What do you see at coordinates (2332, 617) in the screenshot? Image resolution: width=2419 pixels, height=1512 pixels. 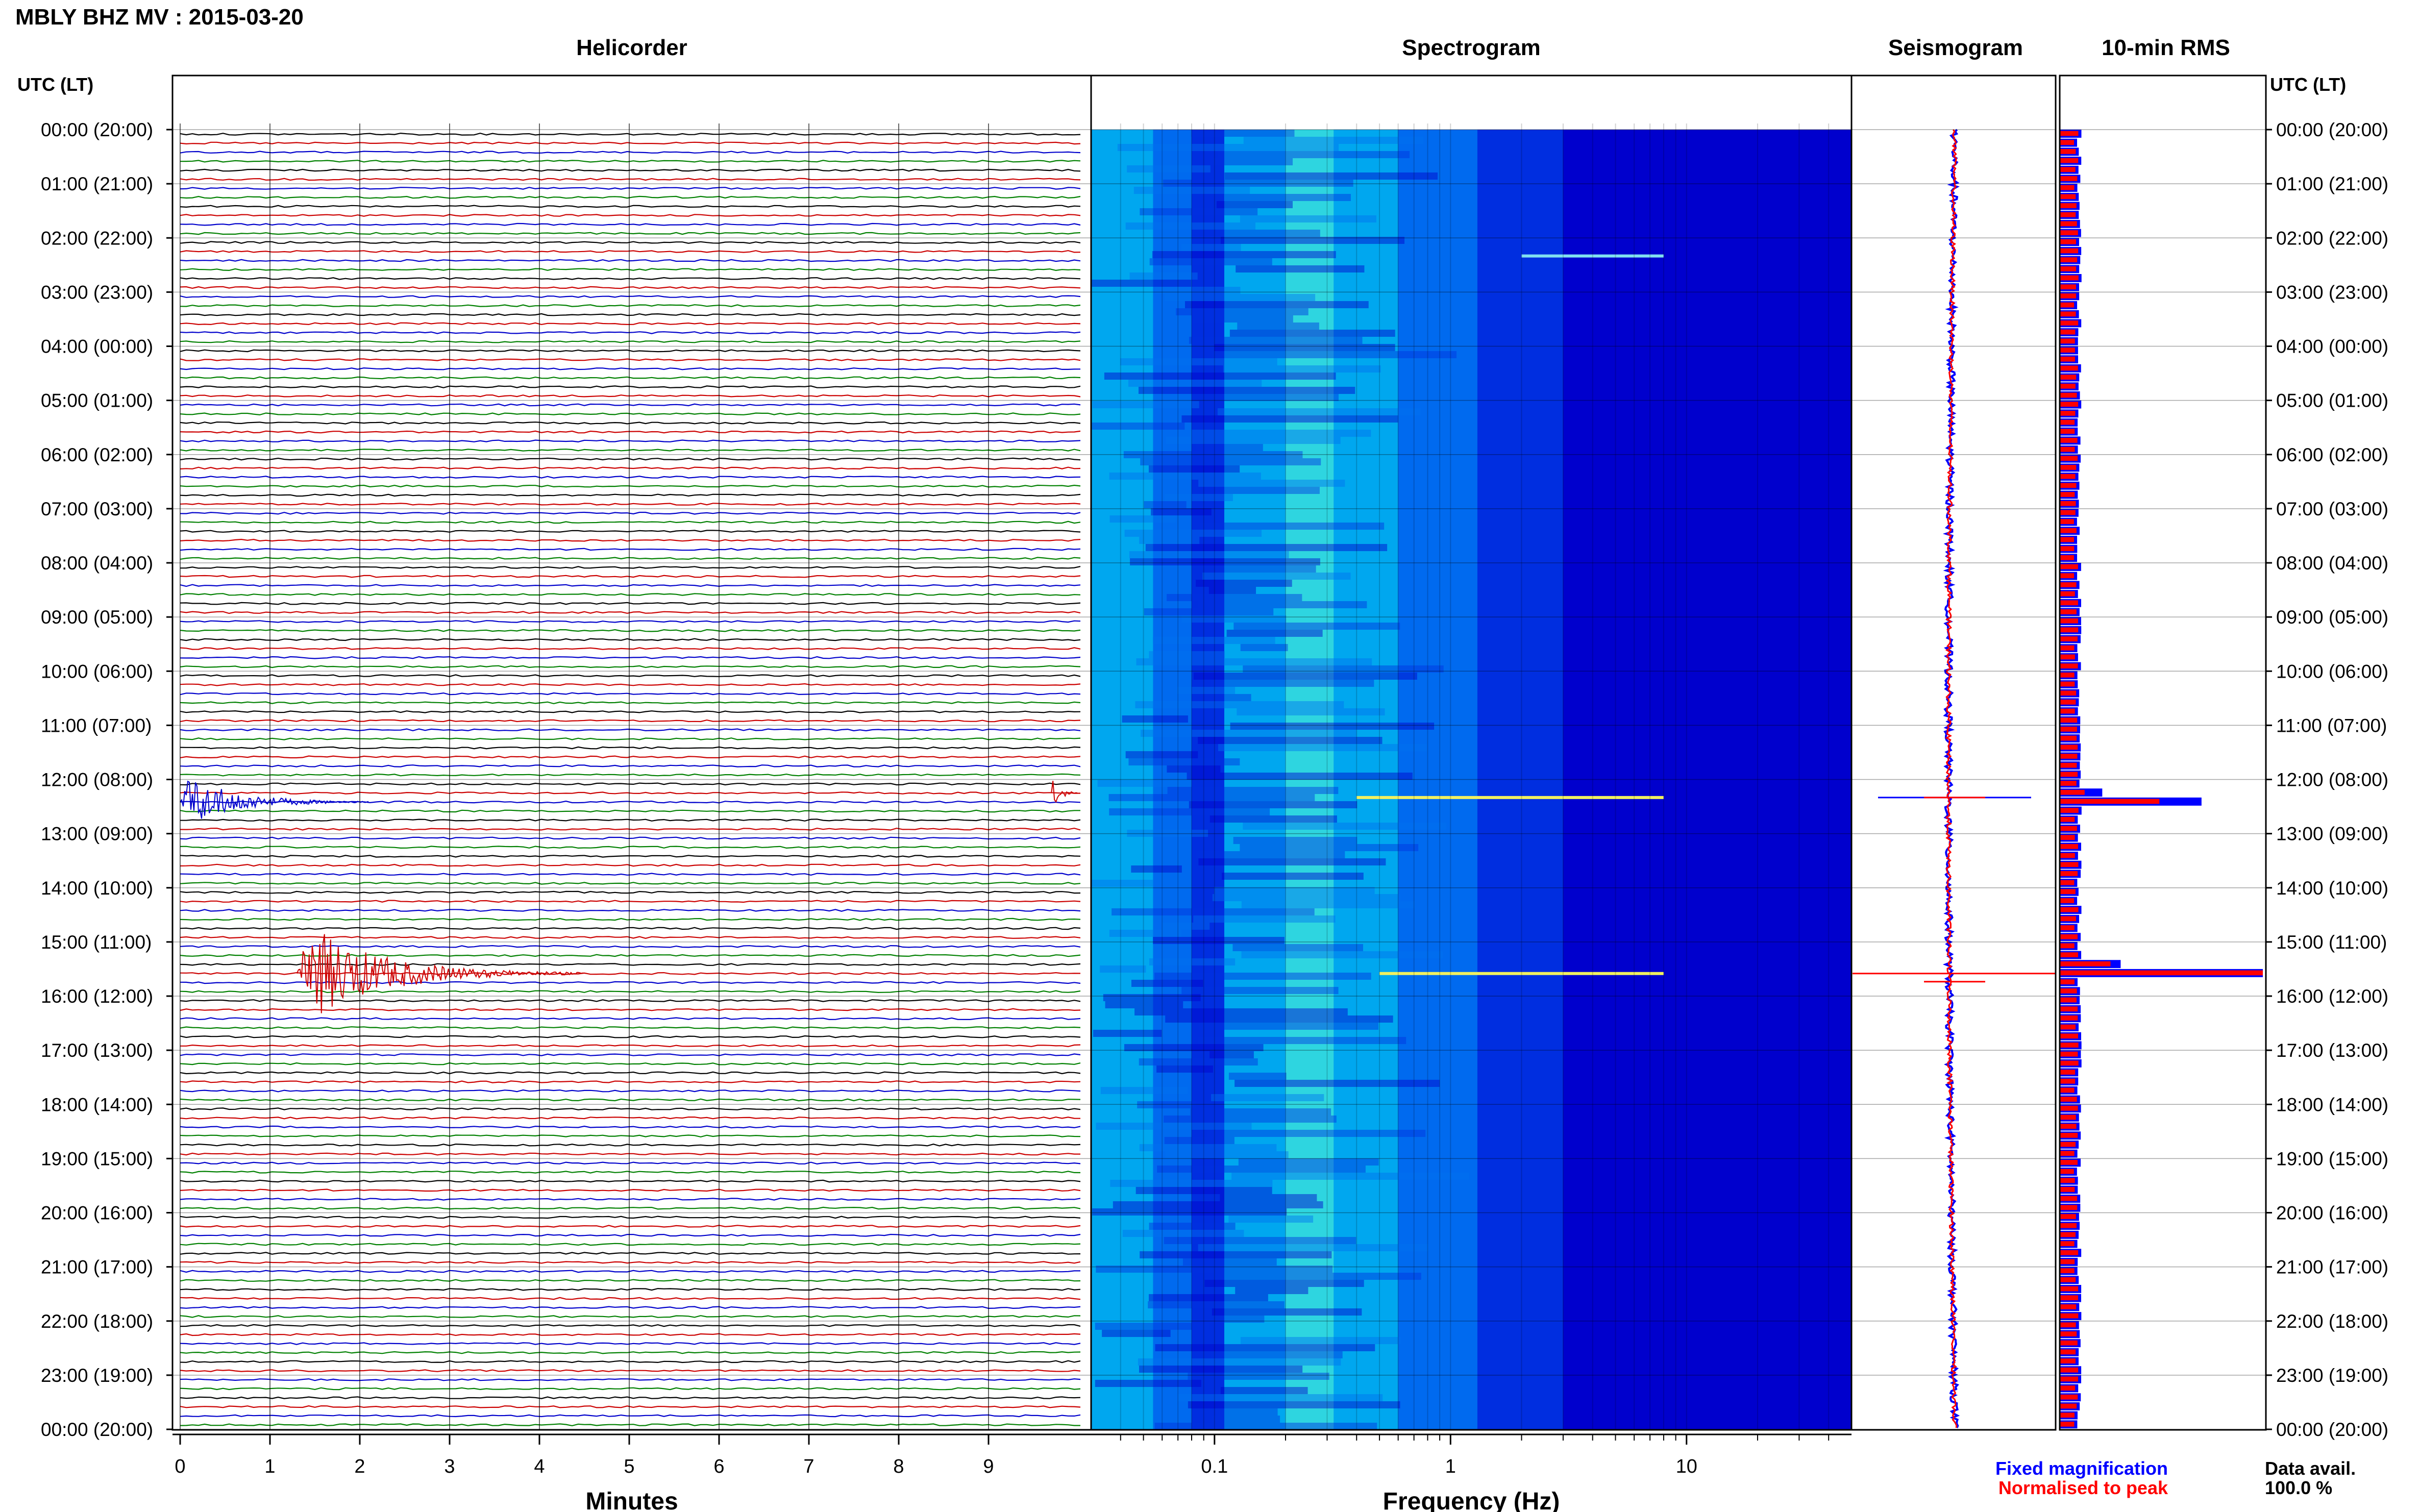 I see `right-time-label: 09:00 (05:00)` at bounding box center [2332, 617].